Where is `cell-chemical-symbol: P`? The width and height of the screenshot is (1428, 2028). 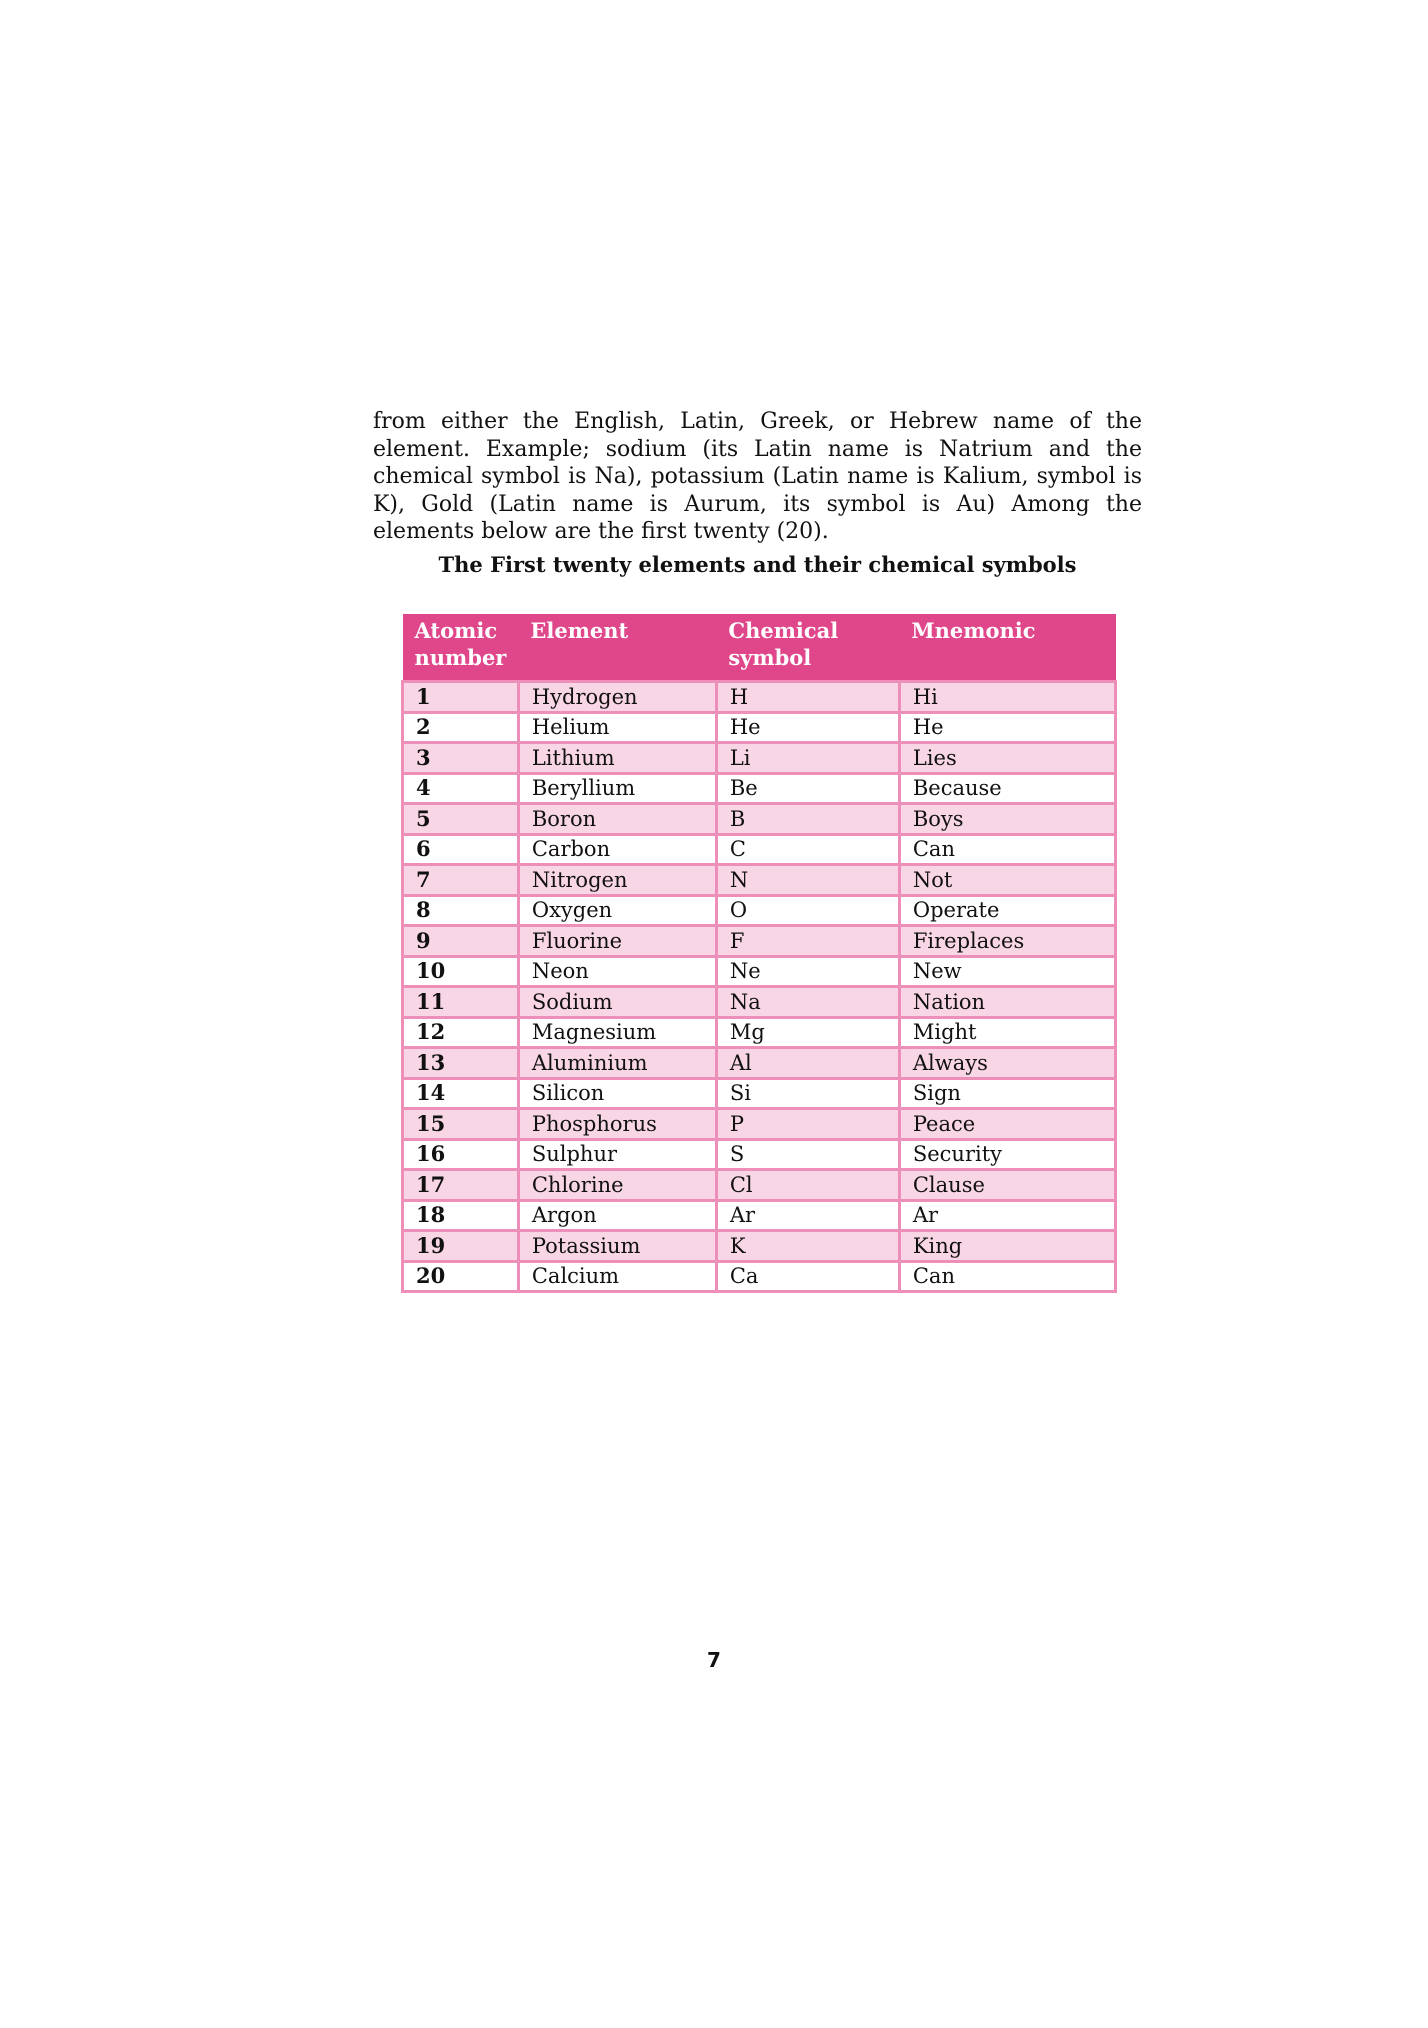 cell-chemical-symbol: P is located at coordinates (807, 1124).